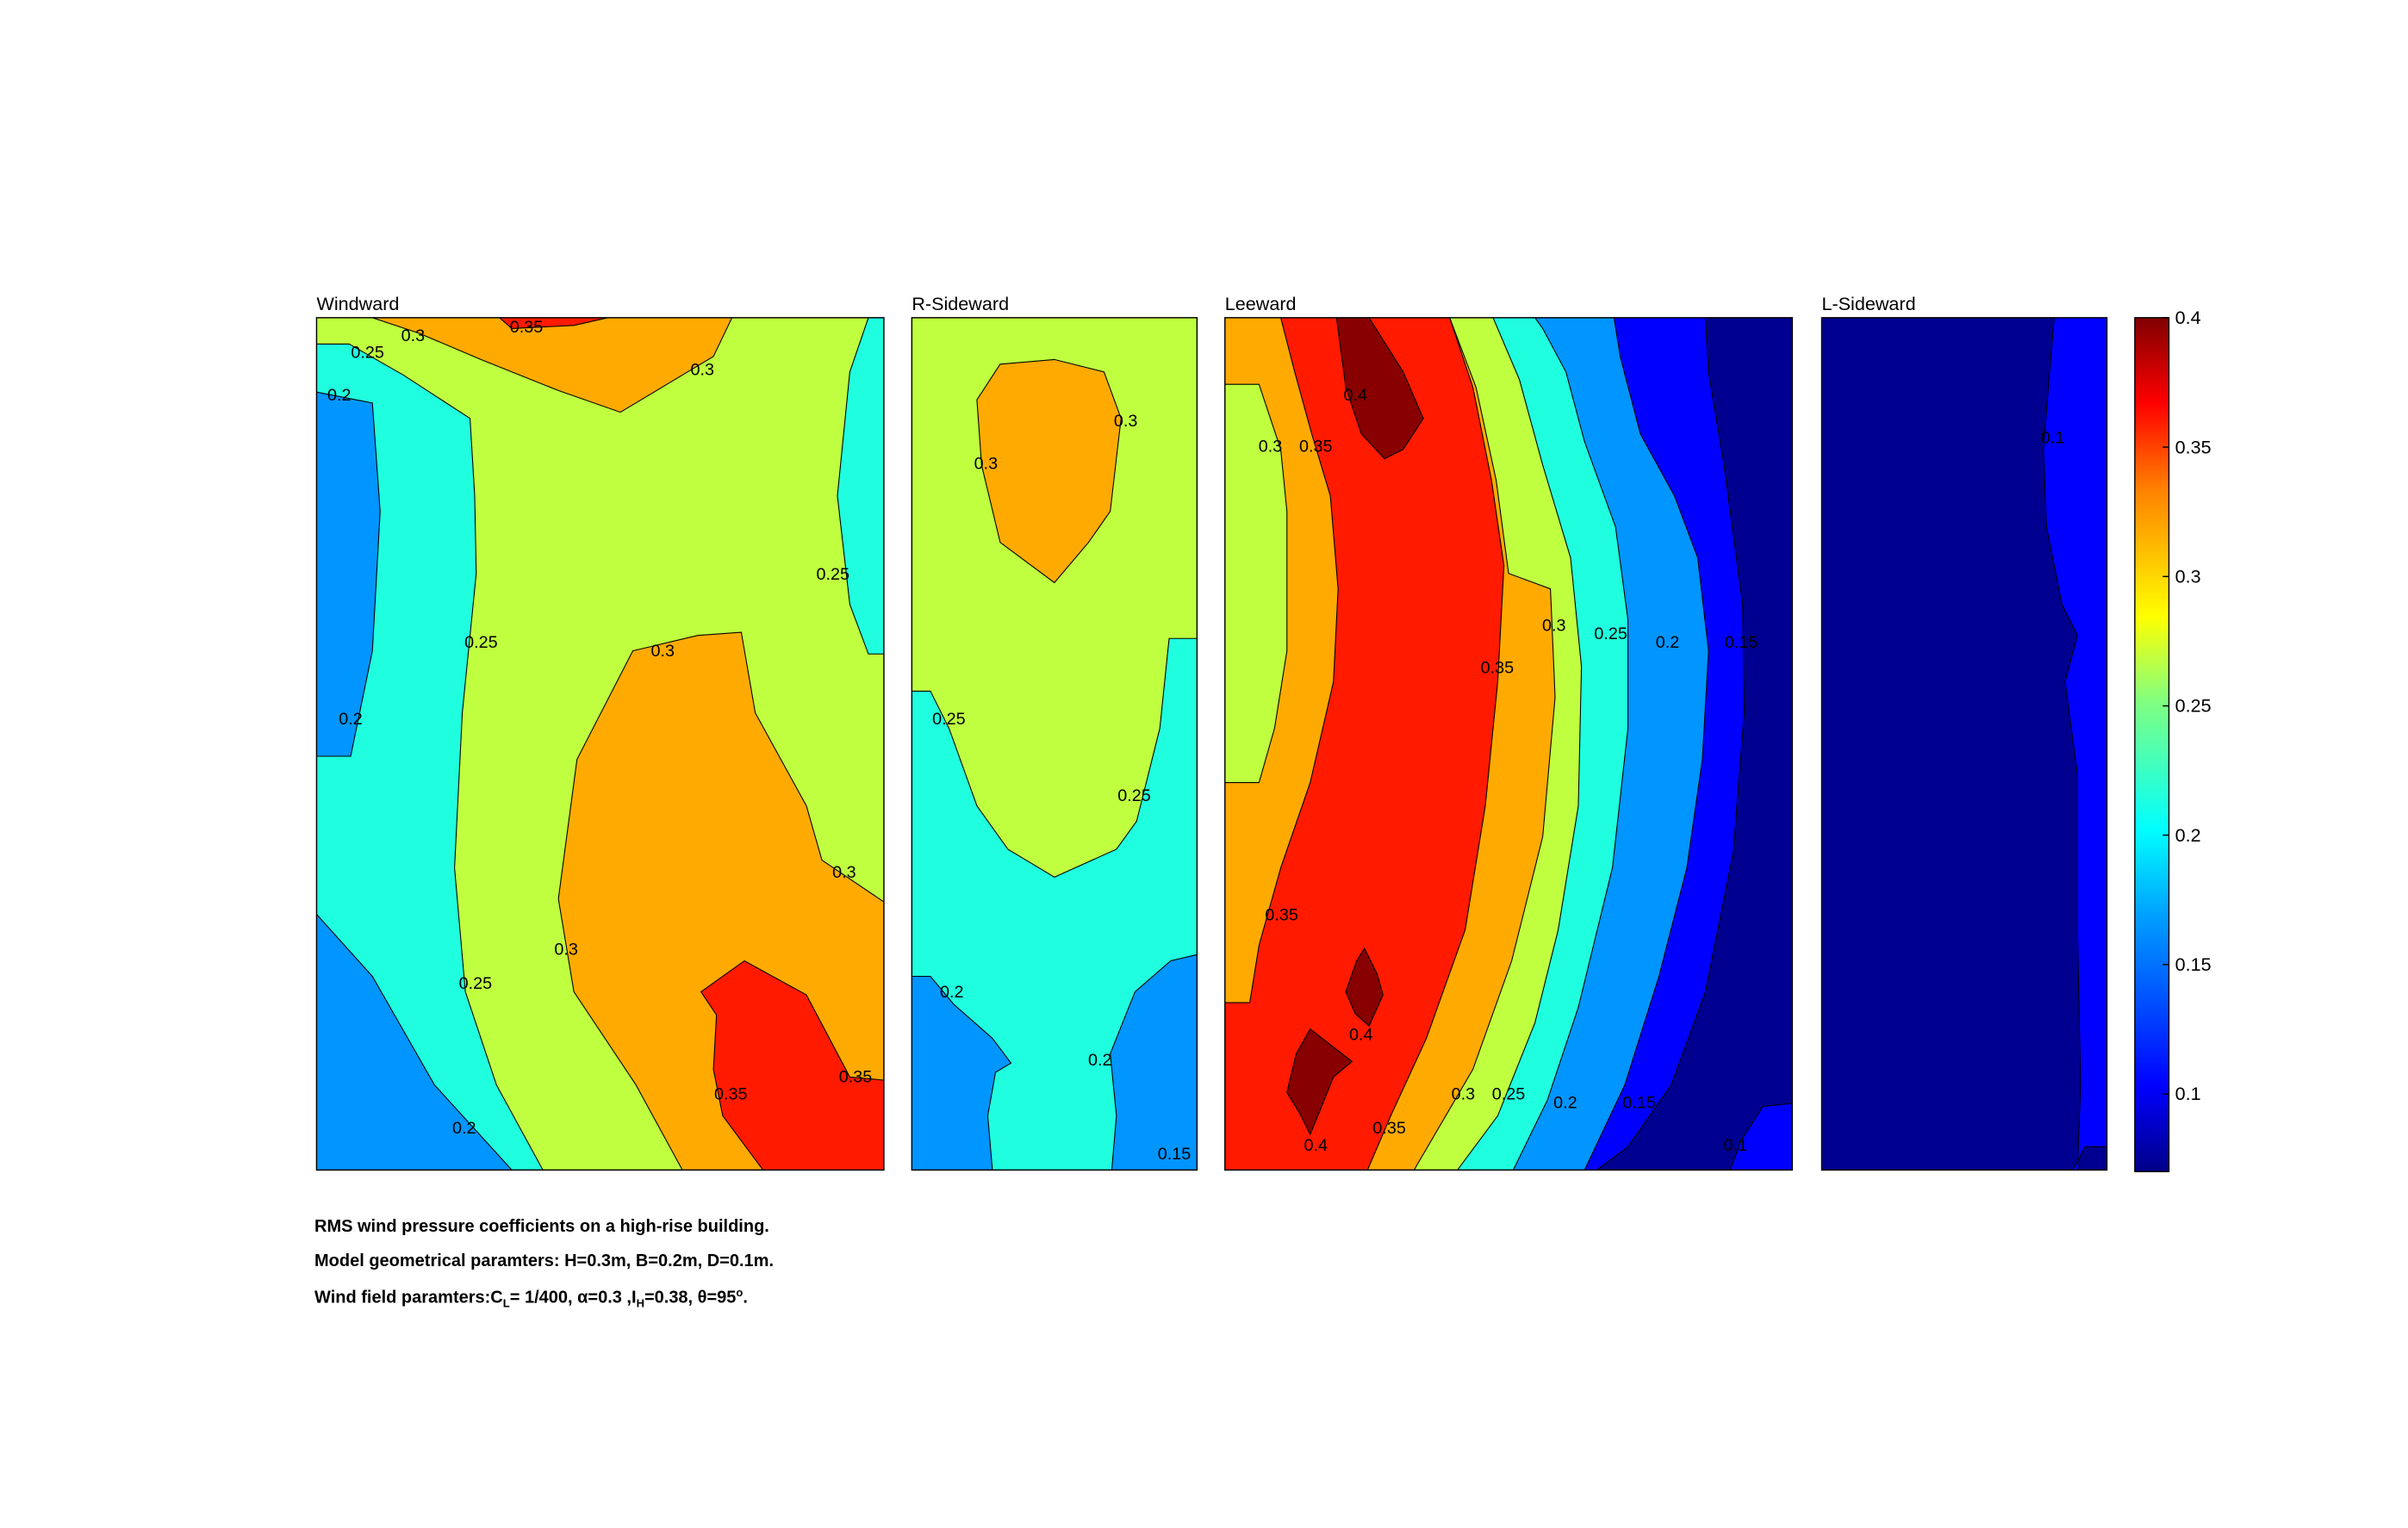 The image size is (2408, 1528). I want to click on leeward-level-0.25-left, so click(1256, 583).